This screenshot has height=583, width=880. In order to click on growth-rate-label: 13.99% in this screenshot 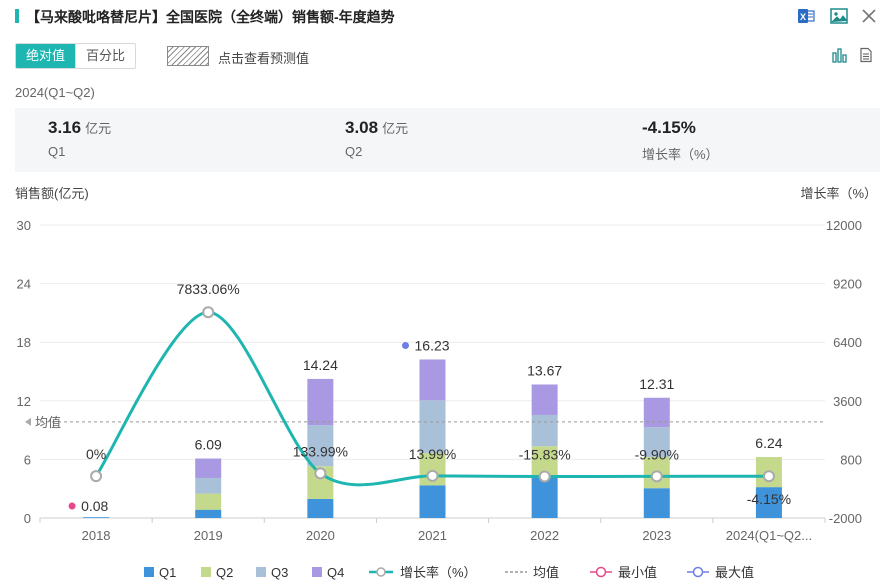, I will do `click(432, 454)`.